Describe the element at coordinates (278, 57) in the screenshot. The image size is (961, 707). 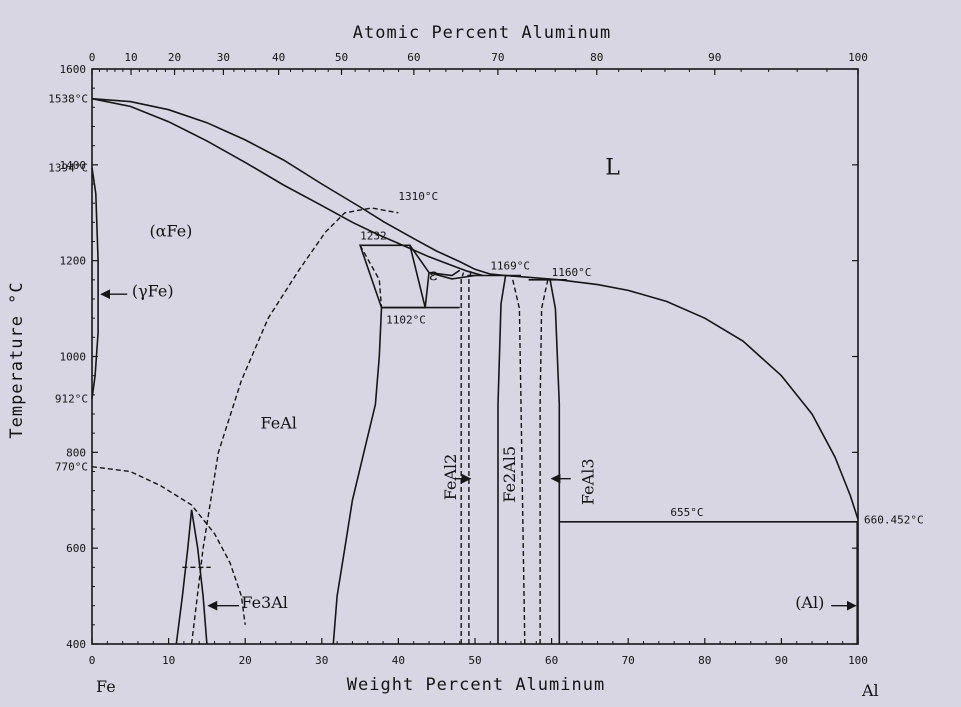
I see `top-tick-label: 40` at that location.